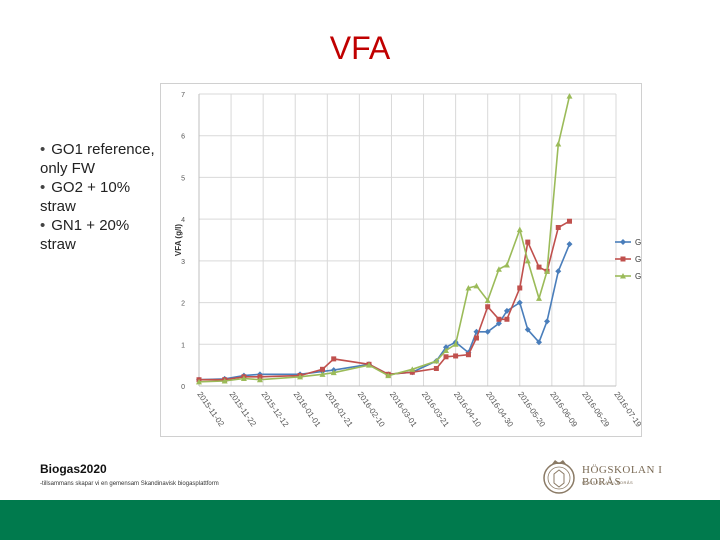 This screenshot has width=720, height=540. Describe the element at coordinates (467, 409) in the screenshot. I see `x-tick-label: 2016-04-10` at that location.